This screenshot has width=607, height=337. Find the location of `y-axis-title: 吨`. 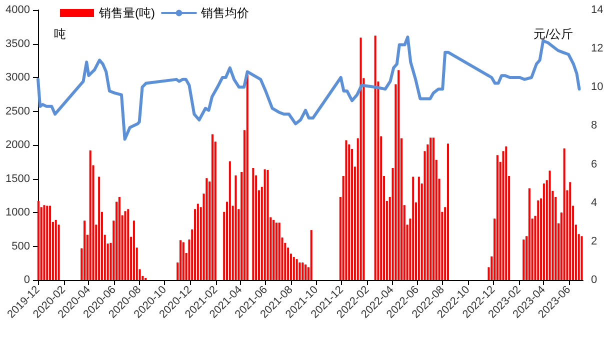

y-axis-title: 吨 is located at coordinates (60, 34).